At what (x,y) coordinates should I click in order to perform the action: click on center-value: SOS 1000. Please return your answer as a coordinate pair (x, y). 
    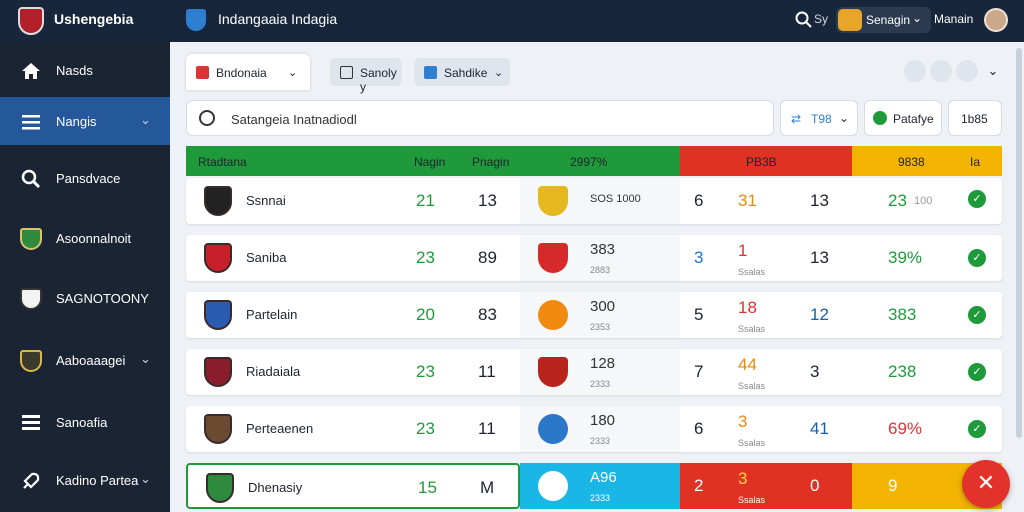
    Looking at the image, I should click on (615, 199).